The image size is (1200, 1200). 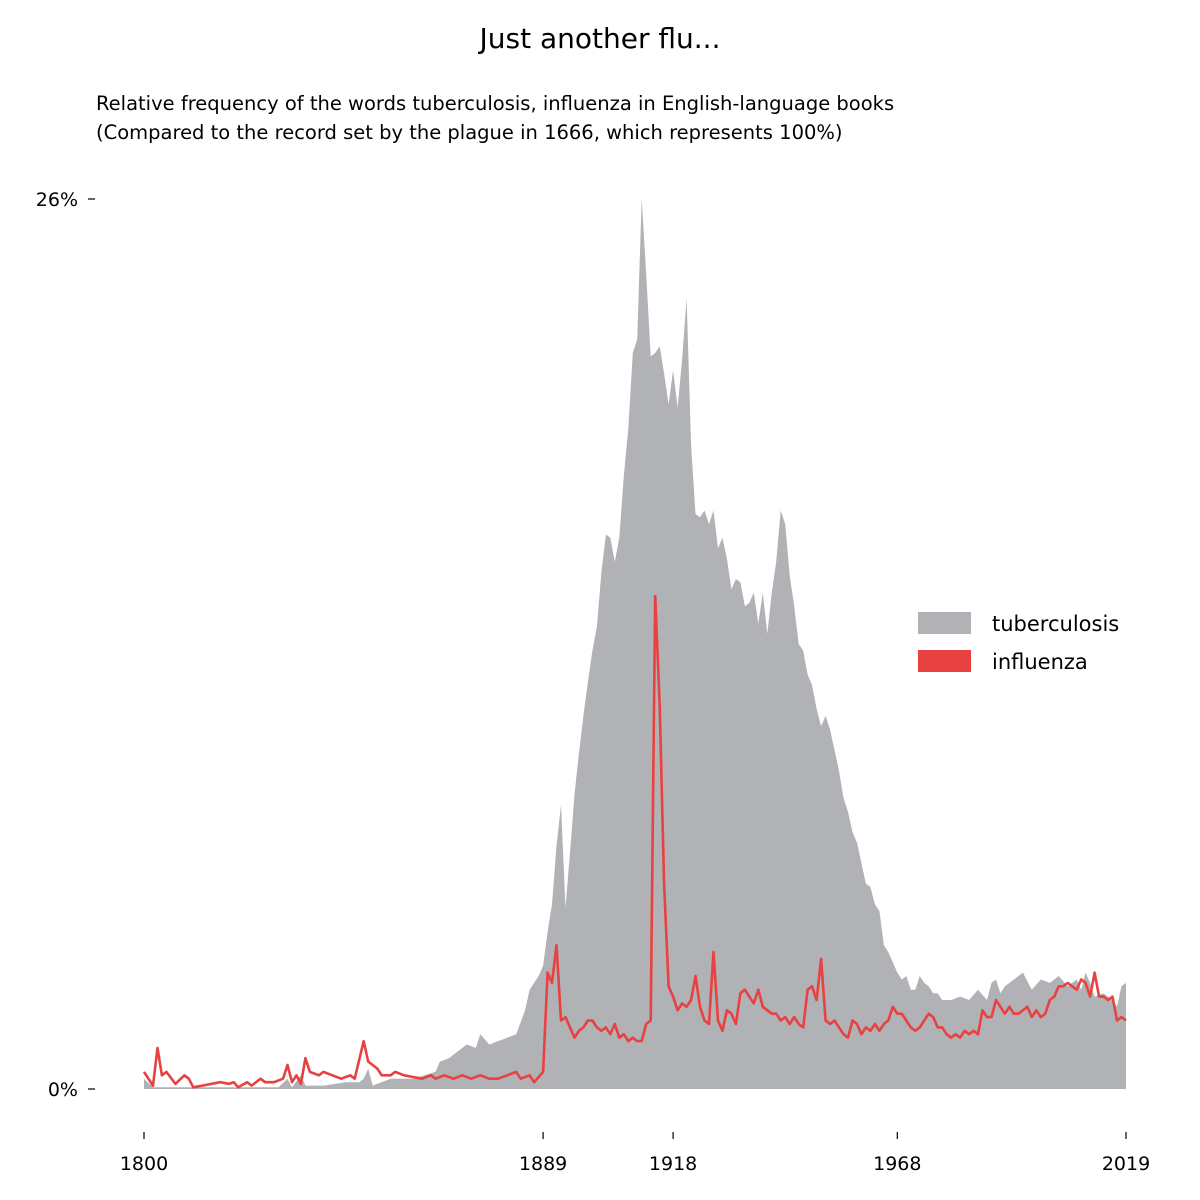 I want to click on legend-label-tuberculosis: tuberculosis, so click(x=1055, y=624).